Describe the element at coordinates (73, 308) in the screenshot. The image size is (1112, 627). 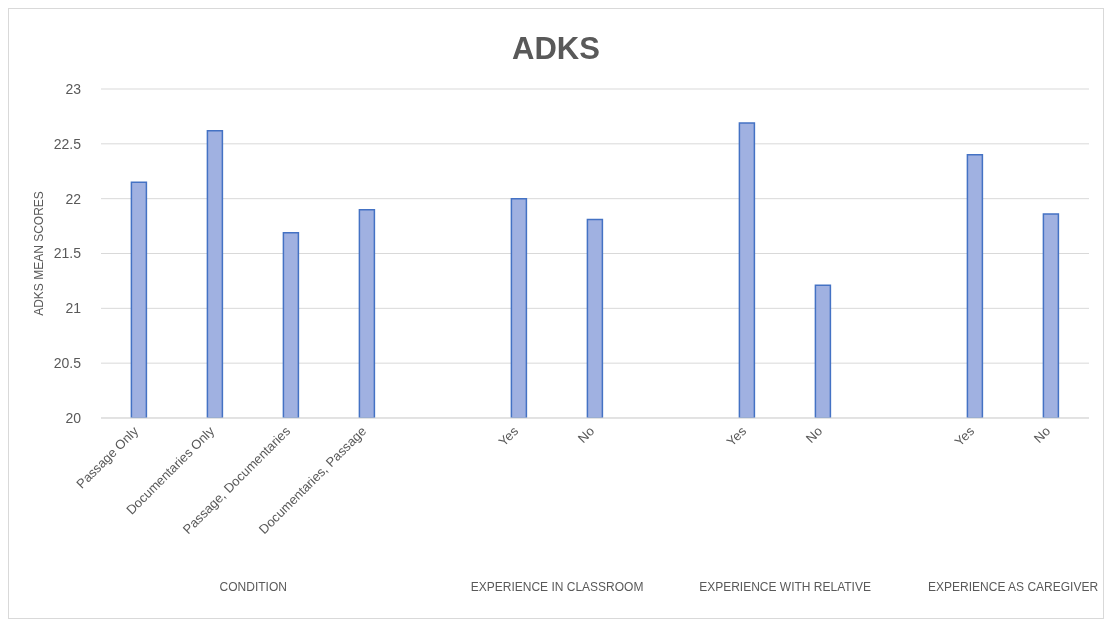
I see `y-tick-label: 21` at that location.